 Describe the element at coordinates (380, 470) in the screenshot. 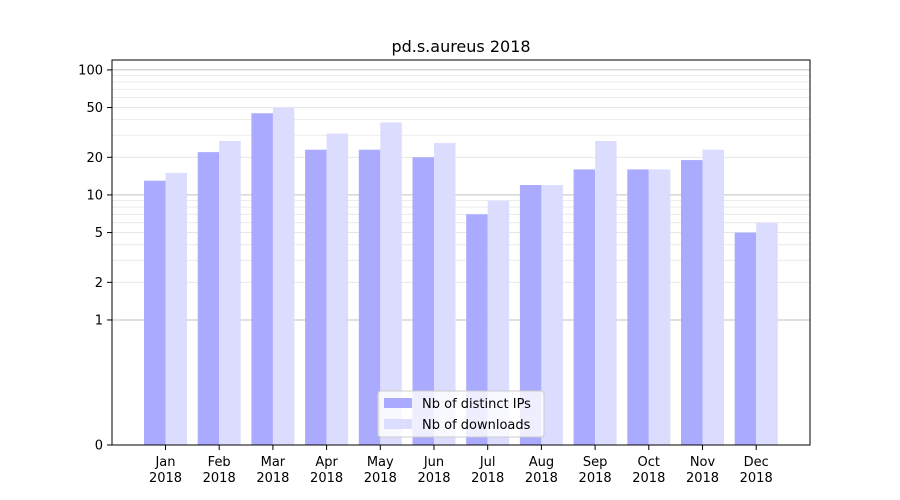

I see `x-tick-label: May 2018` at that location.